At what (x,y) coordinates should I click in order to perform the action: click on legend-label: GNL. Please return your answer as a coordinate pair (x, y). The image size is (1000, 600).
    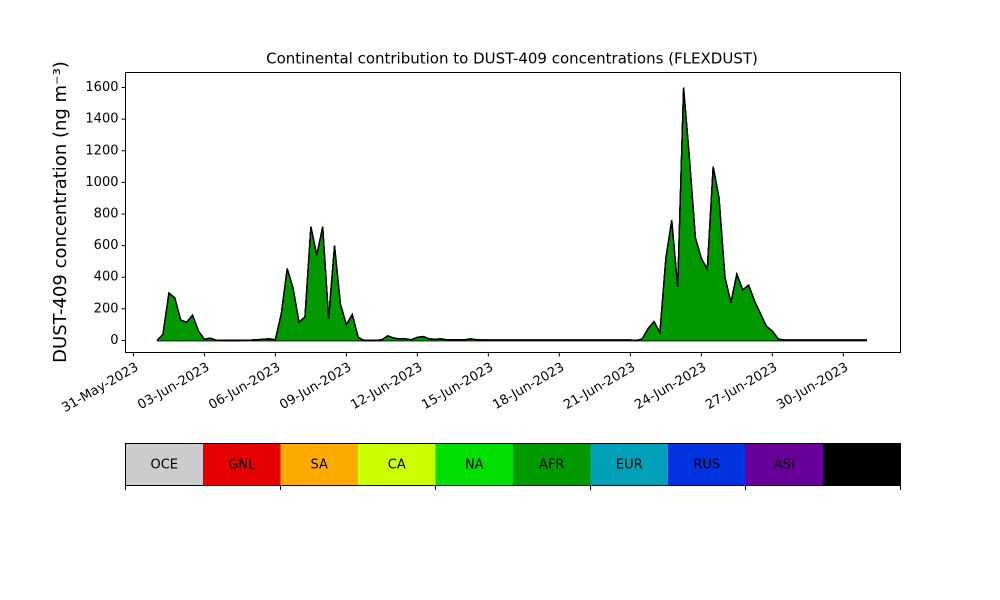
    Looking at the image, I should click on (242, 465).